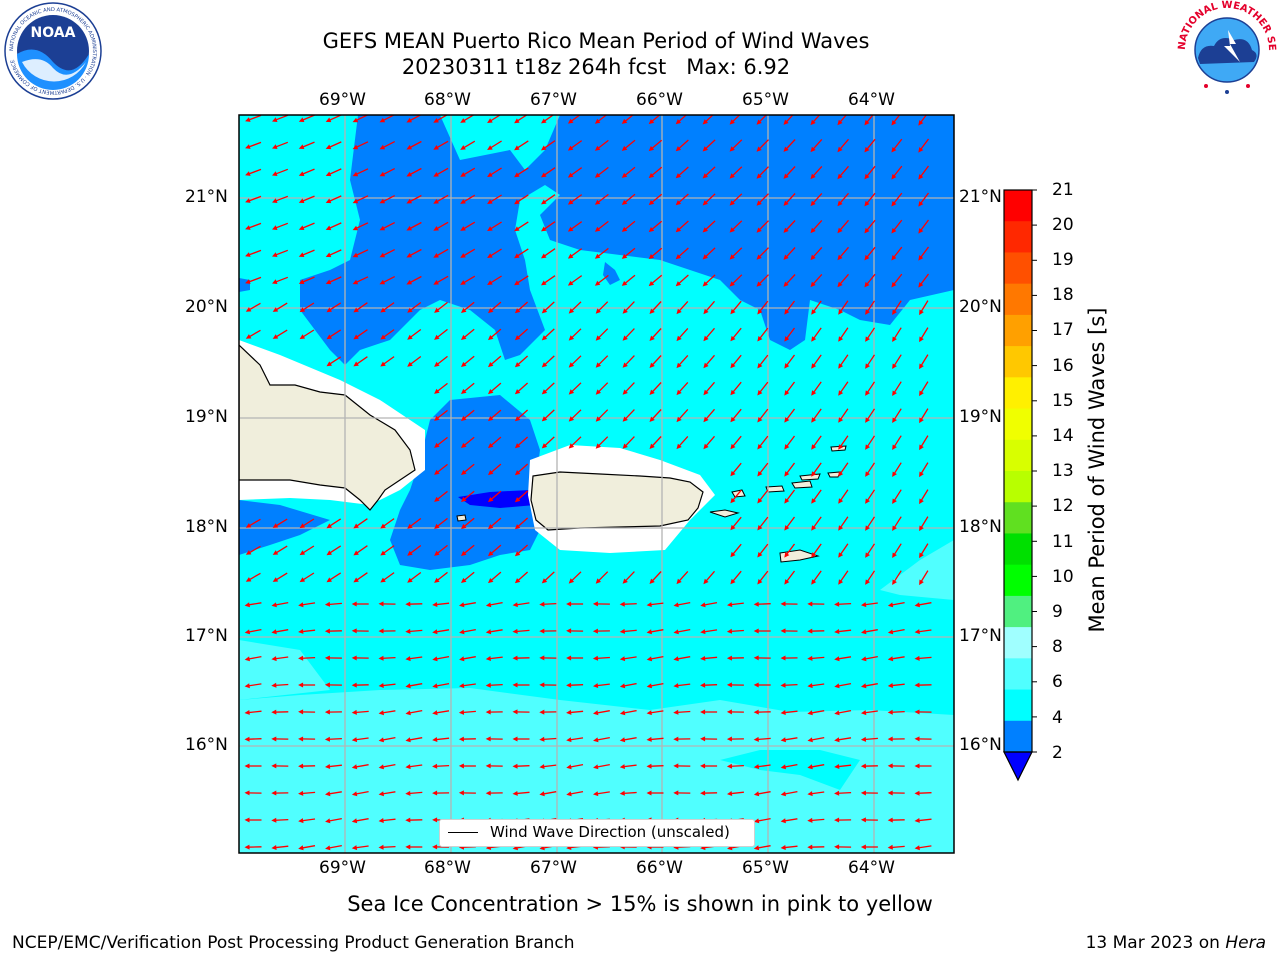  What do you see at coordinates (611, 273) in the screenshot?
I see `period-zone-2-4-small` at bounding box center [611, 273].